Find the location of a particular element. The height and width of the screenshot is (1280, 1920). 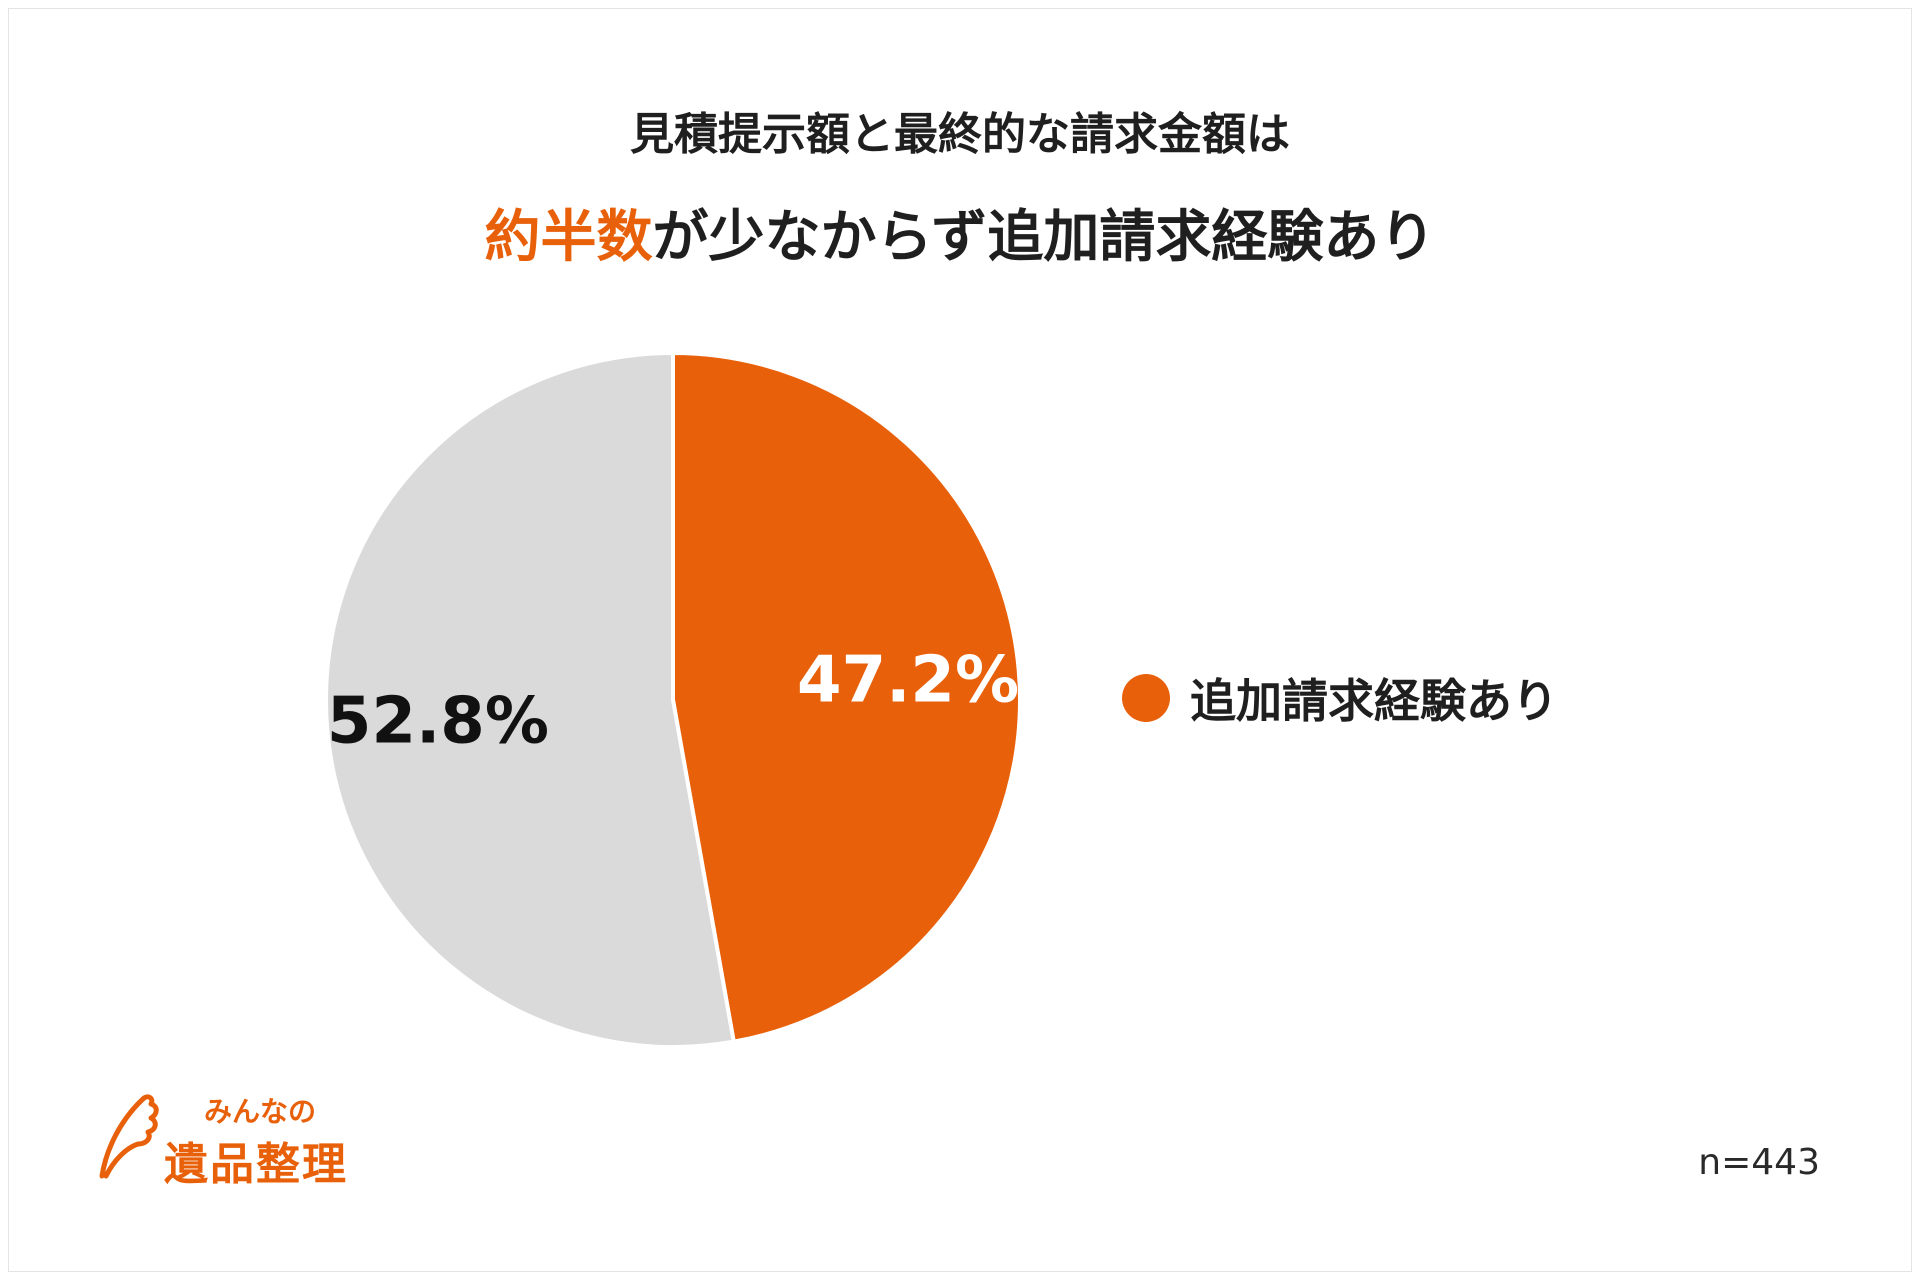

legend-dot is located at coordinates (1146, 698).